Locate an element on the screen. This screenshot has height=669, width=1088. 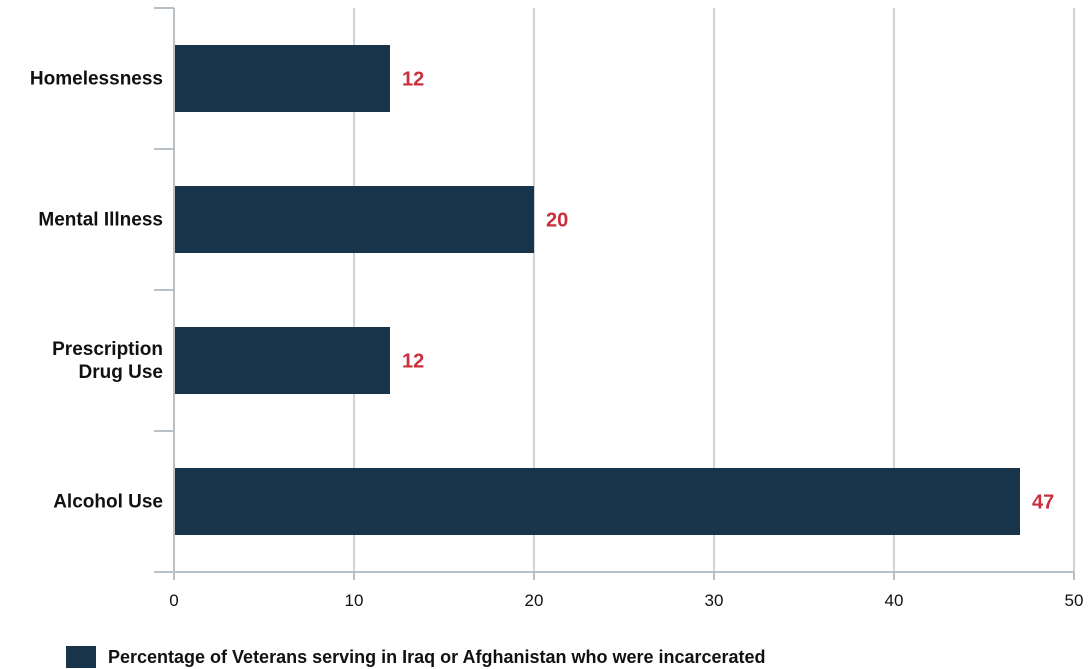
data-label: 20 is located at coordinates (557, 221).